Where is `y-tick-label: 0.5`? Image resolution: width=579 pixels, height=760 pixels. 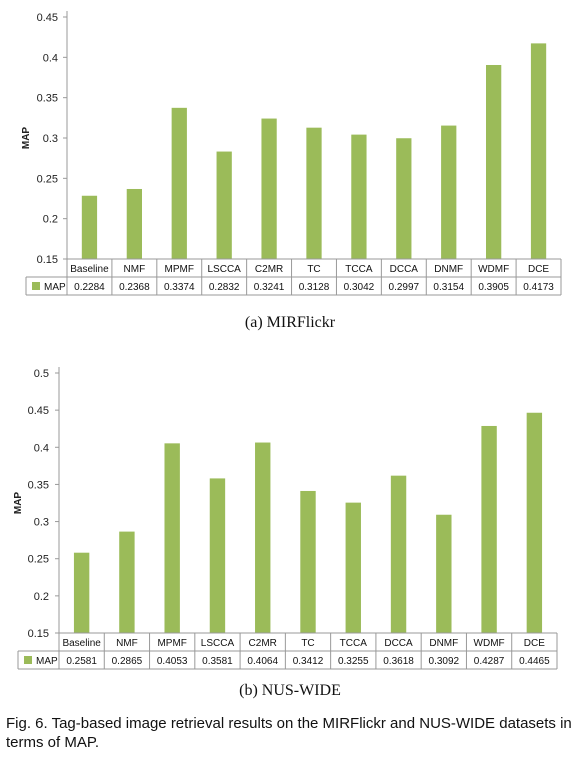 y-tick-label: 0.5 is located at coordinates (41, 374).